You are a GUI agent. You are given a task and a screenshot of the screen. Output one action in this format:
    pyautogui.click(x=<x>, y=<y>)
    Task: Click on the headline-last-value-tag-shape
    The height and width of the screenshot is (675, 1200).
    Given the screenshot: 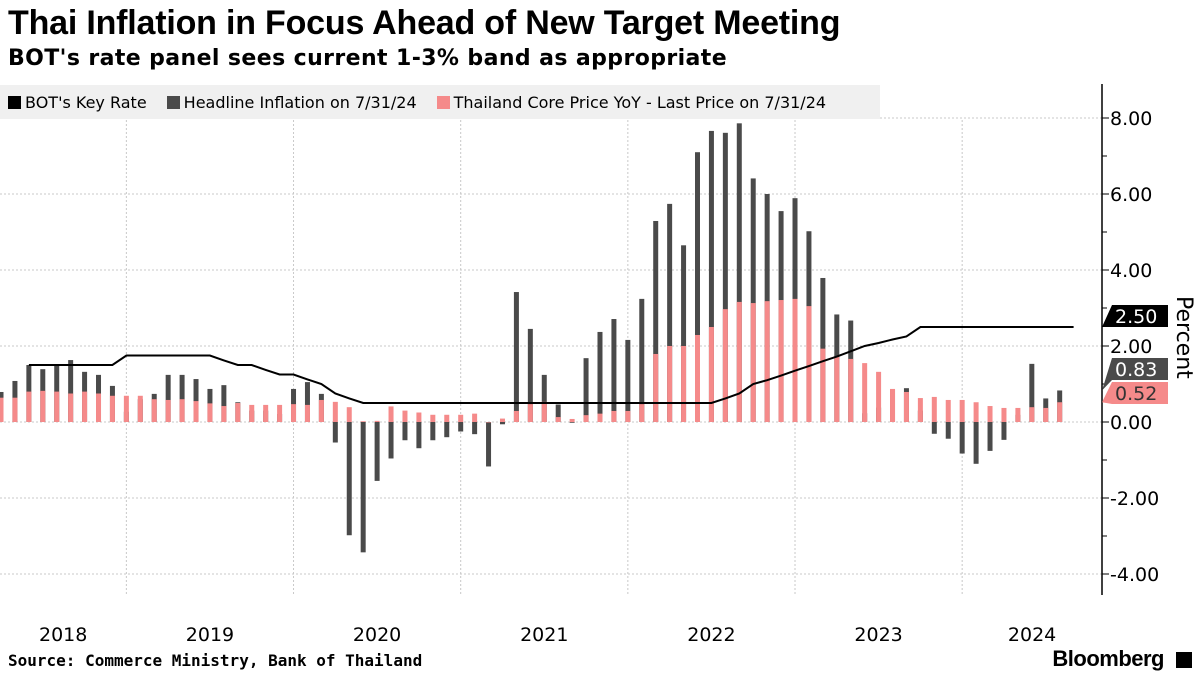 What is the action you would take?
    pyautogui.click(x=1135, y=374)
    